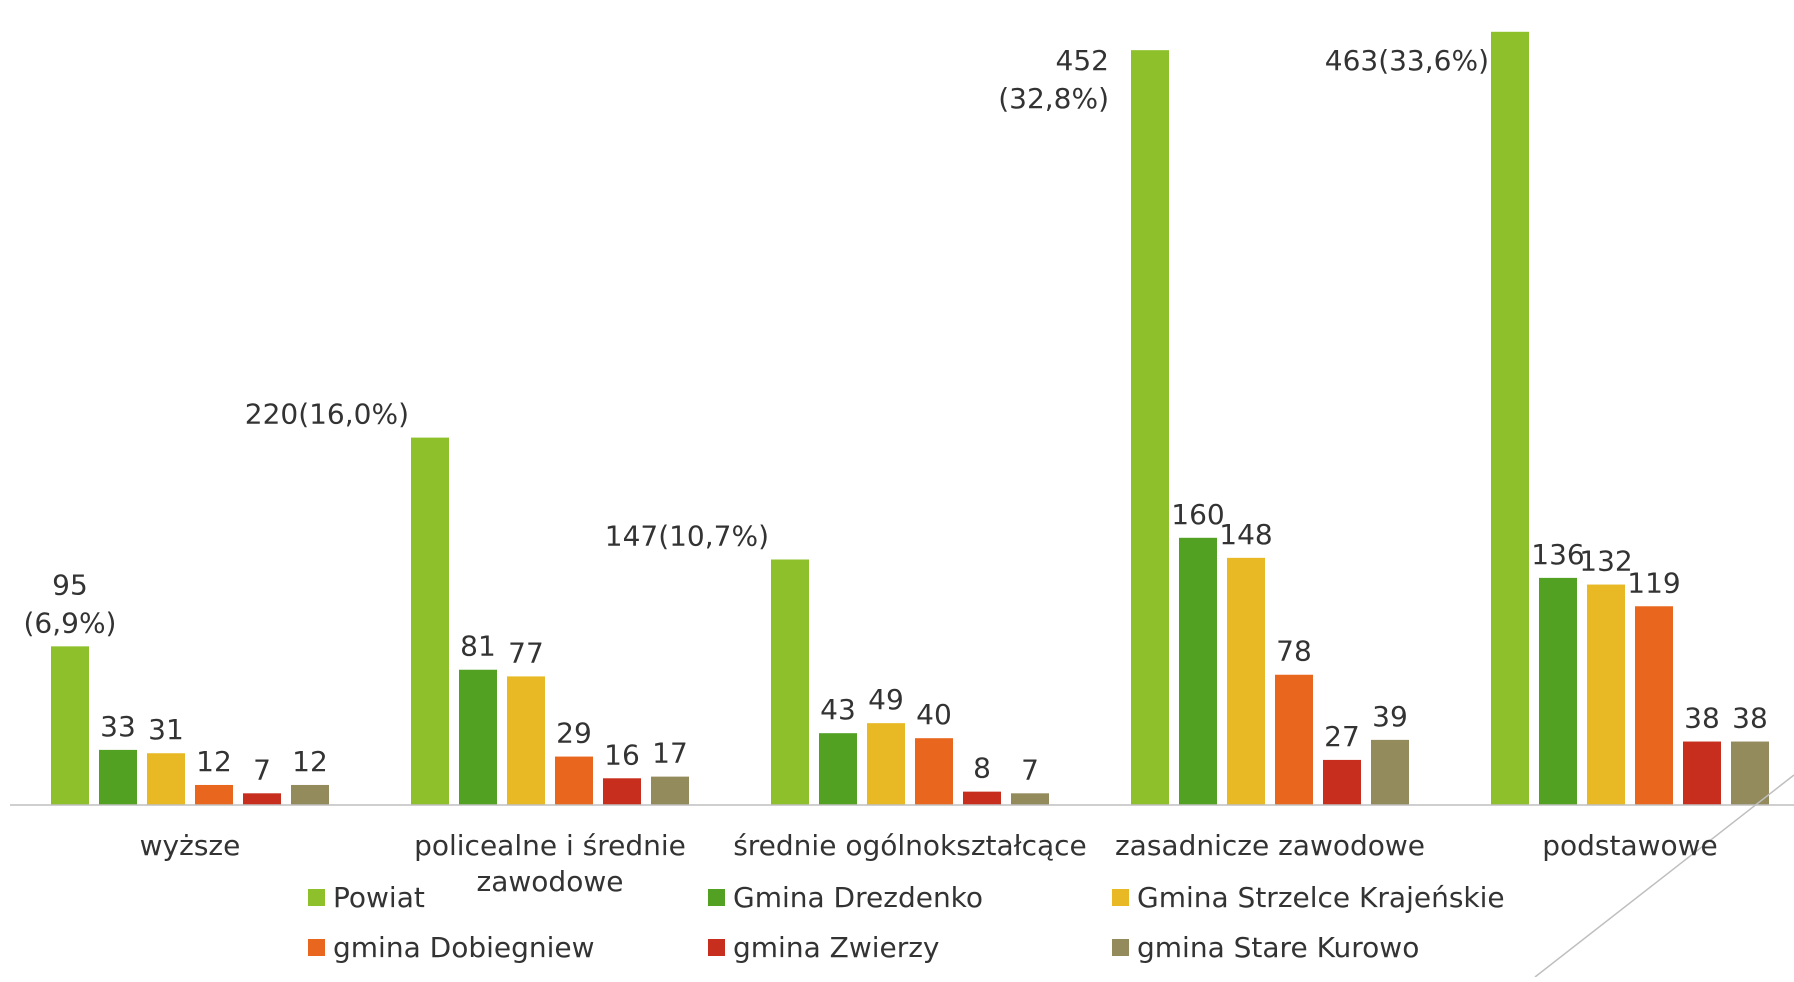 This screenshot has width=1794, height=982. I want to click on bar-gmina-stare-kurowo-srednie-ogolnoksztalcace, so click(1030, 799).